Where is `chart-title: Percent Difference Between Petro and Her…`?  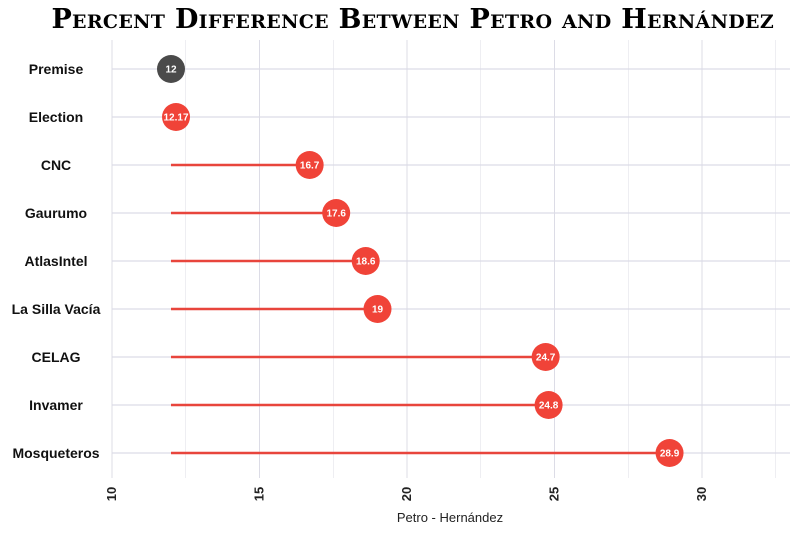 chart-title: Percent Difference Between Petro and Her… is located at coordinates (412, 19).